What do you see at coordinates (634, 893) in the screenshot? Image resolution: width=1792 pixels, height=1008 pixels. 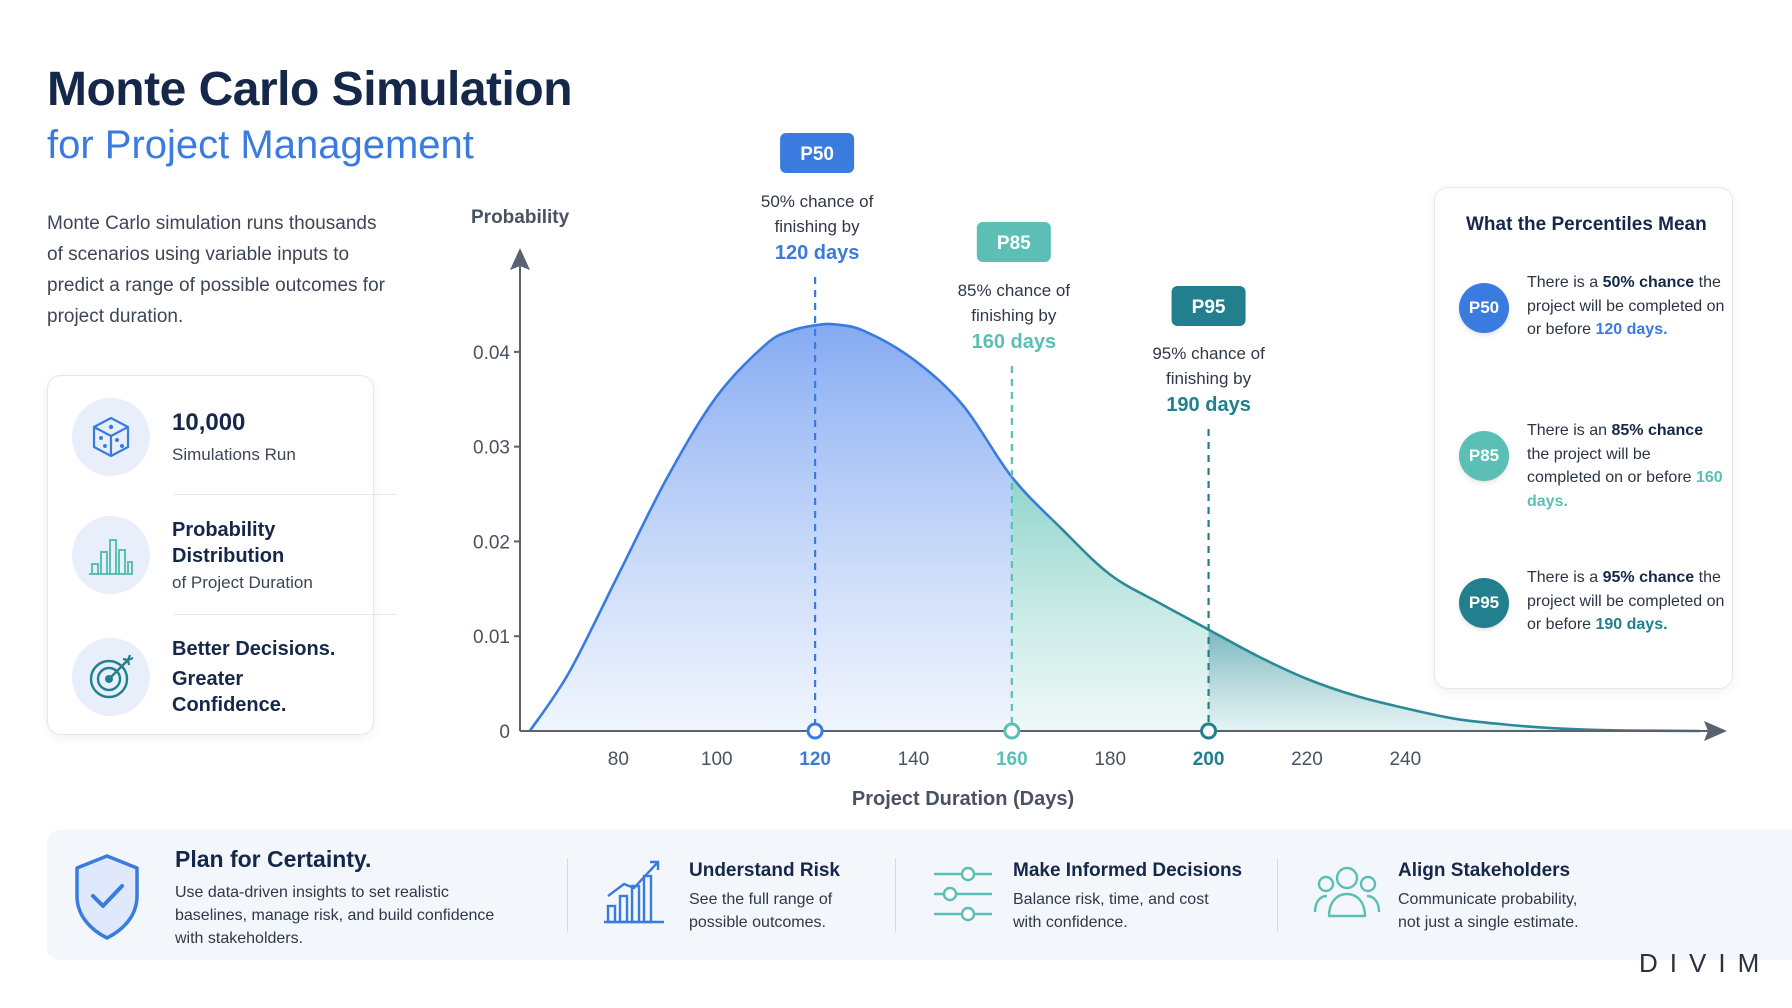 I see `growth-chart-icon` at bounding box center [634, 893].